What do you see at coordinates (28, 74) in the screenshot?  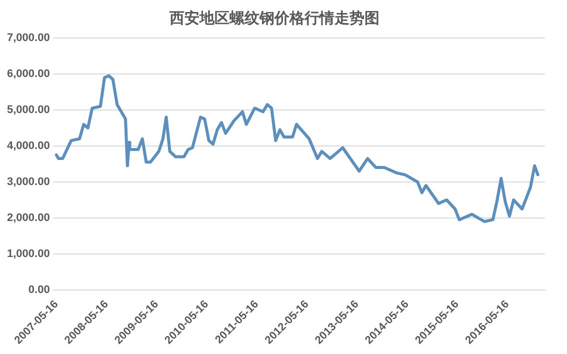 I see `y-tick-label: 6,000.00` at bounding box center [28, 74].